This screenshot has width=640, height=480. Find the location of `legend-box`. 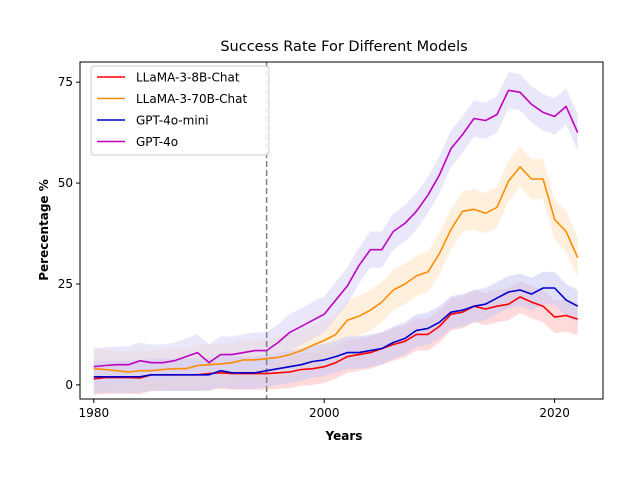

legend-box is located at coordinates (180, 110).